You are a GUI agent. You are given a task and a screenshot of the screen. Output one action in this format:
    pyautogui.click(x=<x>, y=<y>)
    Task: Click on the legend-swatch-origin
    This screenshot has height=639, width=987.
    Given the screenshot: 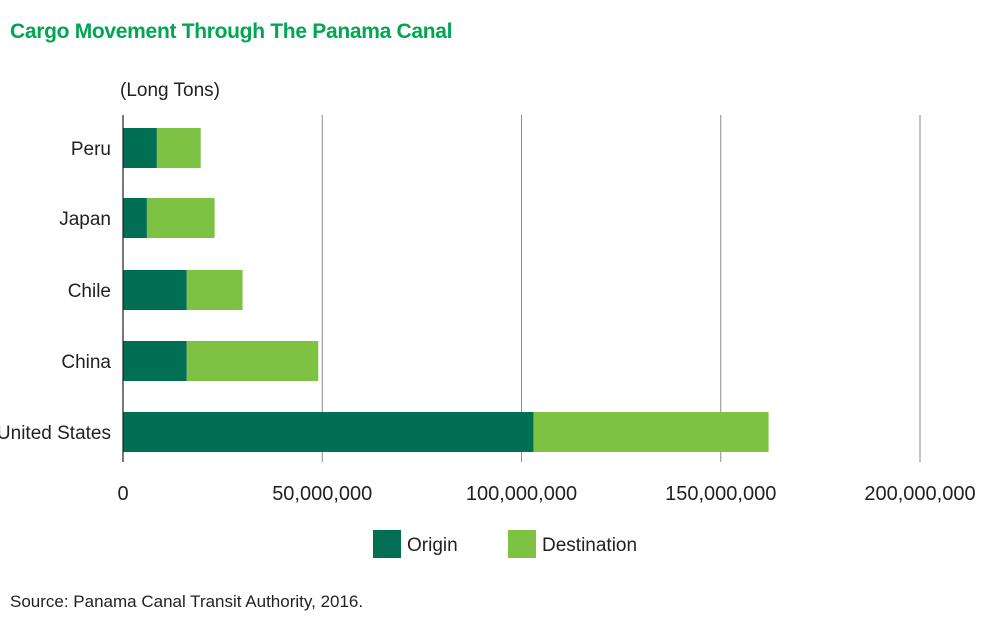 What is the action you would take?
    pyautogui.click(x=387, y=544)
    